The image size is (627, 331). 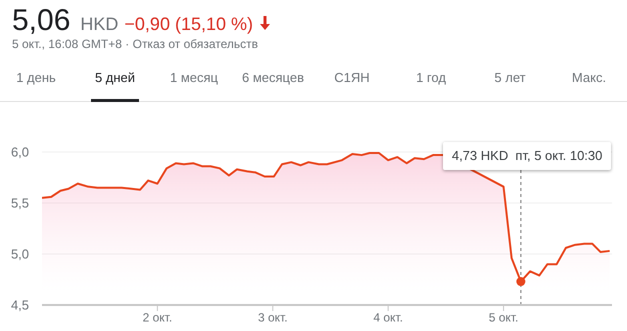 I want to click on text: 1 месяц, so click(x=194, y=78).